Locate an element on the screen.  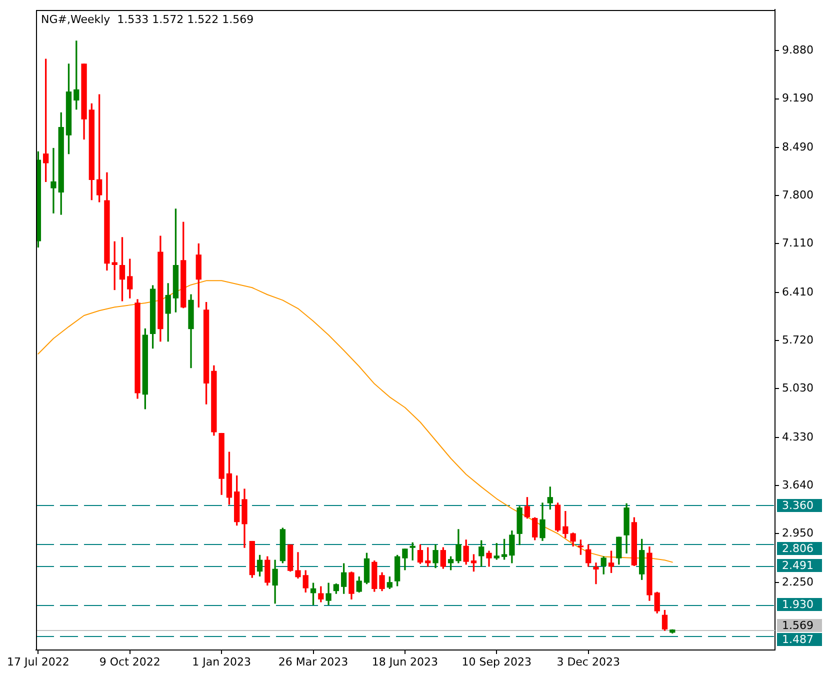
y-tick-label: 2.950 is located at coordinates (798, 533).